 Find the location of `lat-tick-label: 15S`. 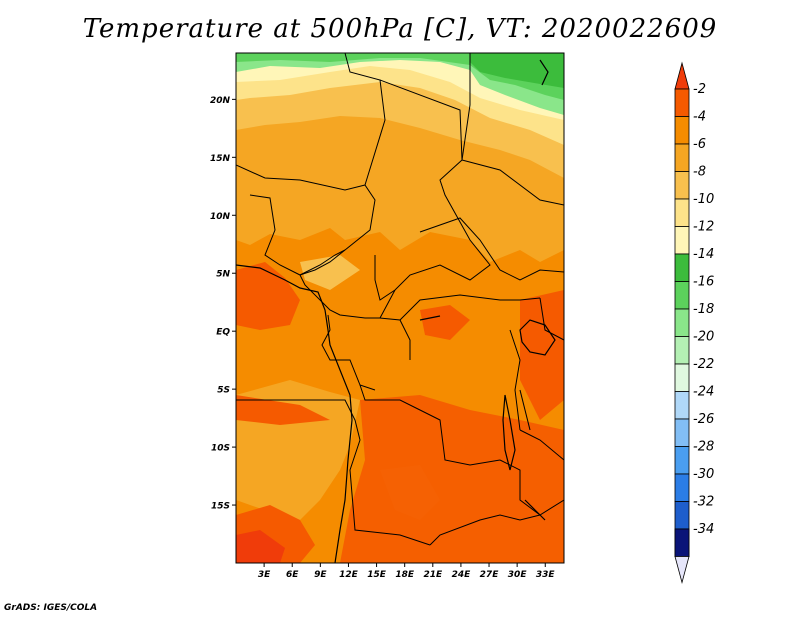

lat-tick-label: 15S is located at coordinates (220, 507).